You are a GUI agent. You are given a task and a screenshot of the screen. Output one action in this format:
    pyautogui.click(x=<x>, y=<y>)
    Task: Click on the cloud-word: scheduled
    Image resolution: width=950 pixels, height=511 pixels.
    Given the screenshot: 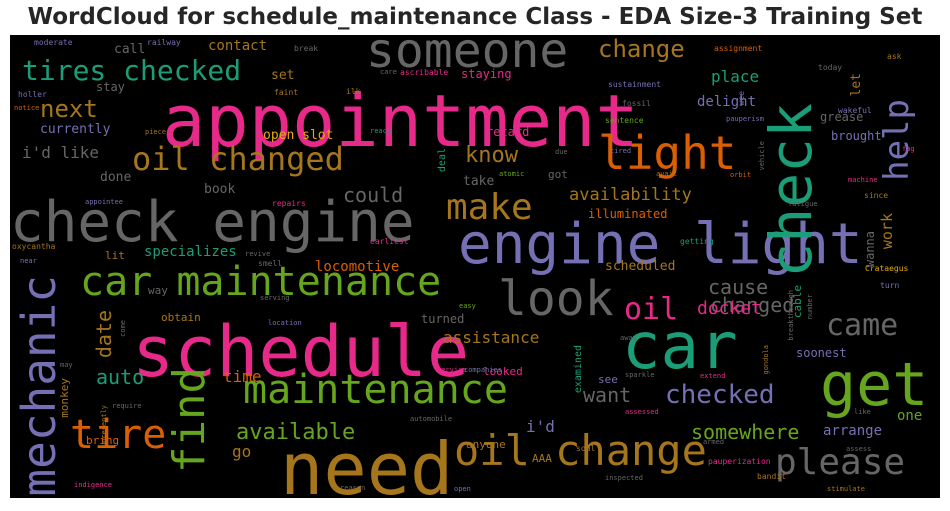 What is the action you would take?
    pyautogui.click(x=640, y=266)
    